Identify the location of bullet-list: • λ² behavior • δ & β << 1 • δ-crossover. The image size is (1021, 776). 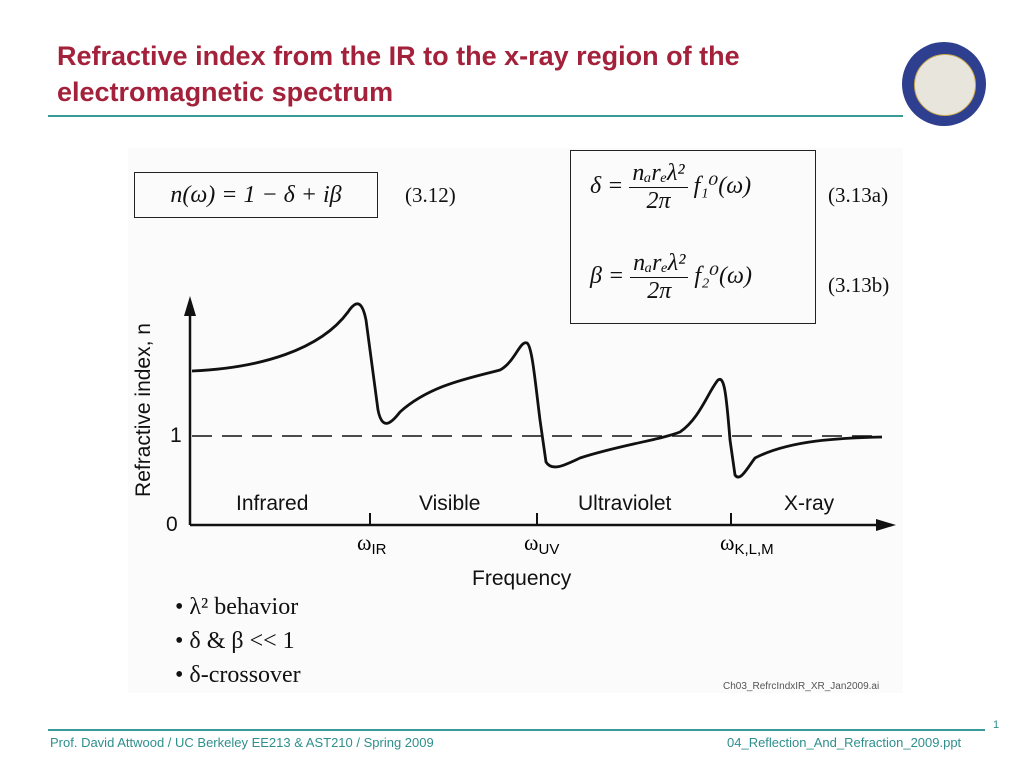
(238, 641).